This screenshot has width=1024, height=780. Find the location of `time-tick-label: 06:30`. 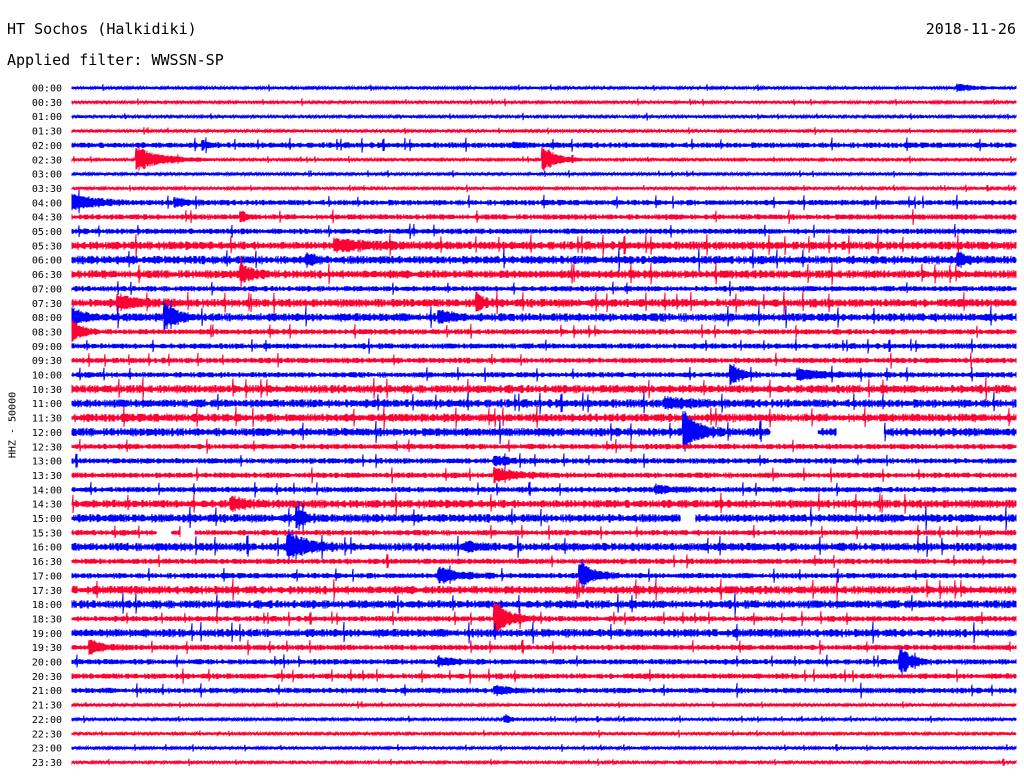

time-tick-label: 06:30 is located at coordinates (47, 275).